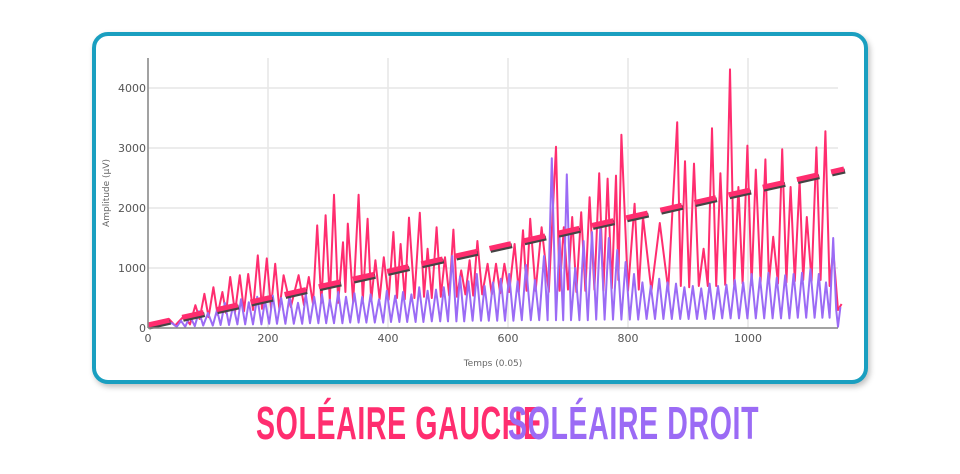  I want to click on x-tick-label: 800, so click(628, 338).